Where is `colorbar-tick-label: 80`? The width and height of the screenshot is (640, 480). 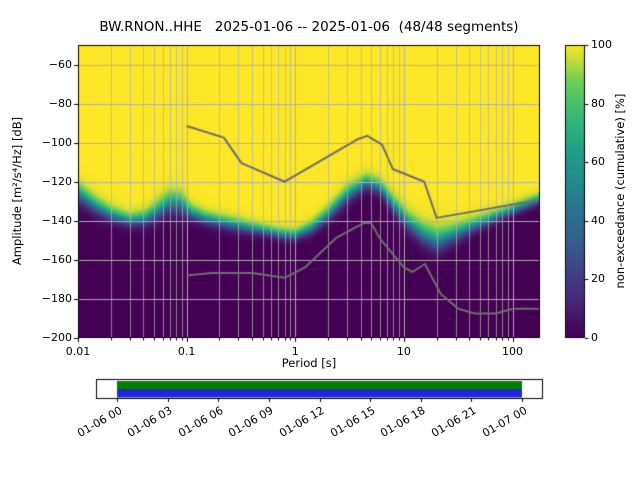
colorbar-tick-label: 80 is located at coordinates (598, 103).